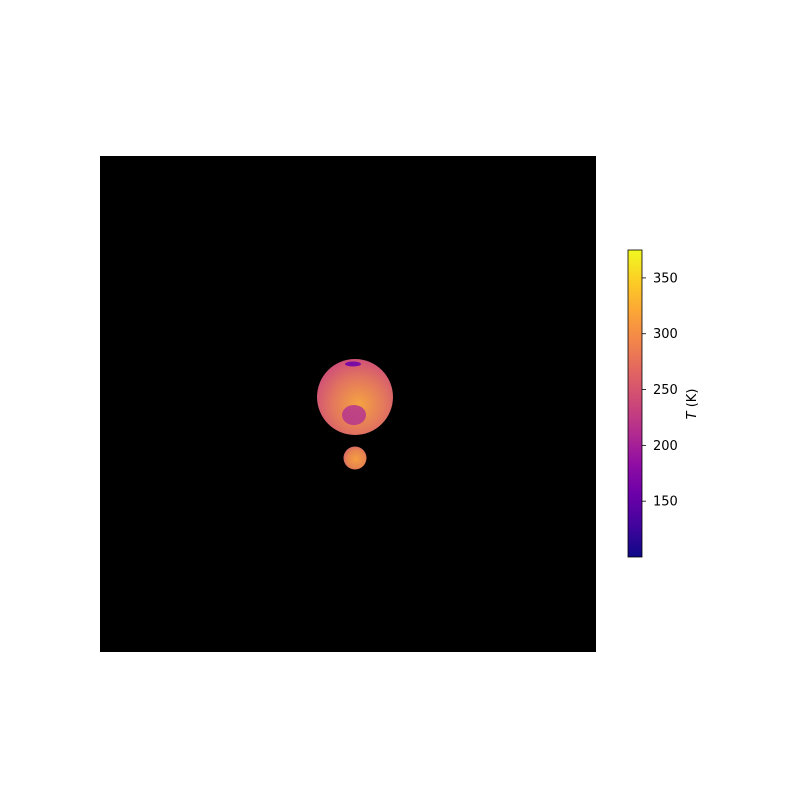 The width and height of the screenshot is (800, 800). I want to click on moon-disk, so click(355, 458).